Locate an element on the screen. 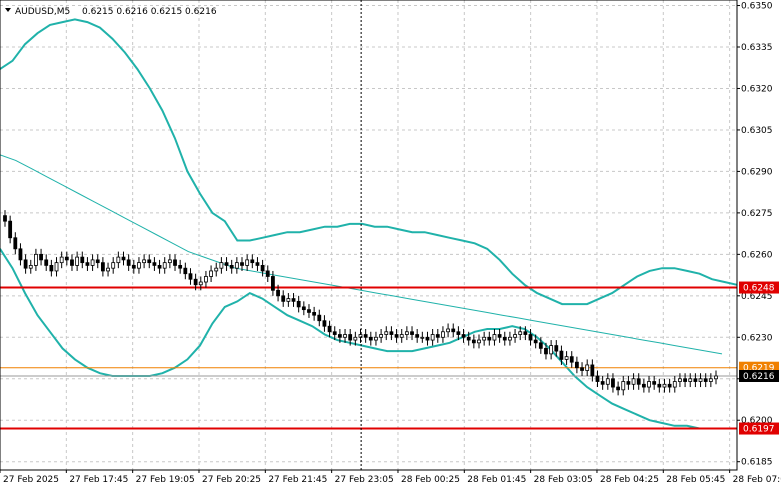 The width and height of the screenshot is (781, 493). y-tick-label: 0.6200 is located at coordinates (757, 421).